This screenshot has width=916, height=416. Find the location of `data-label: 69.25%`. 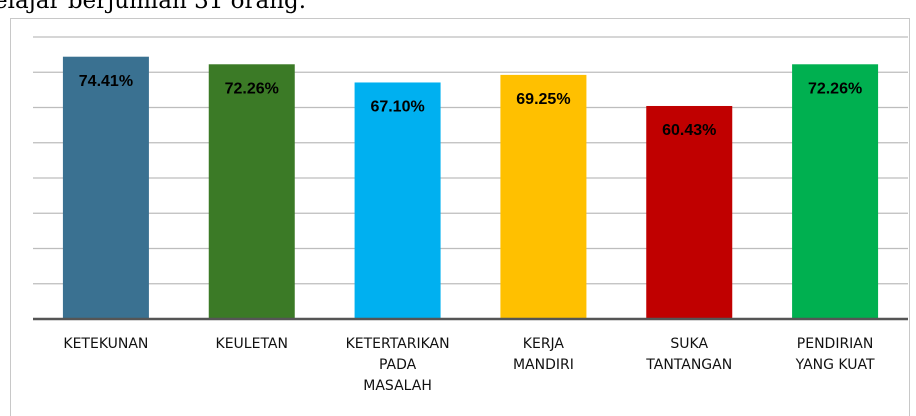

data-label: 69.25% is located at coordinates (543, 99).